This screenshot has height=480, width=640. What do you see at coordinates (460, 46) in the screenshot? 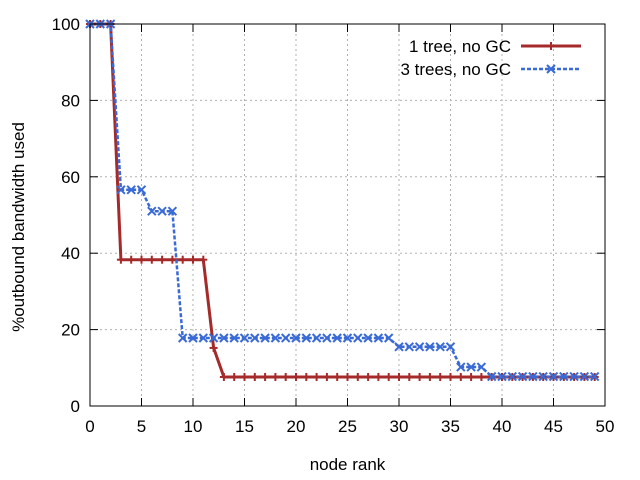
I see `legend-label-1-tree: 1 tree, no GC` at bounding box center [460, 46].